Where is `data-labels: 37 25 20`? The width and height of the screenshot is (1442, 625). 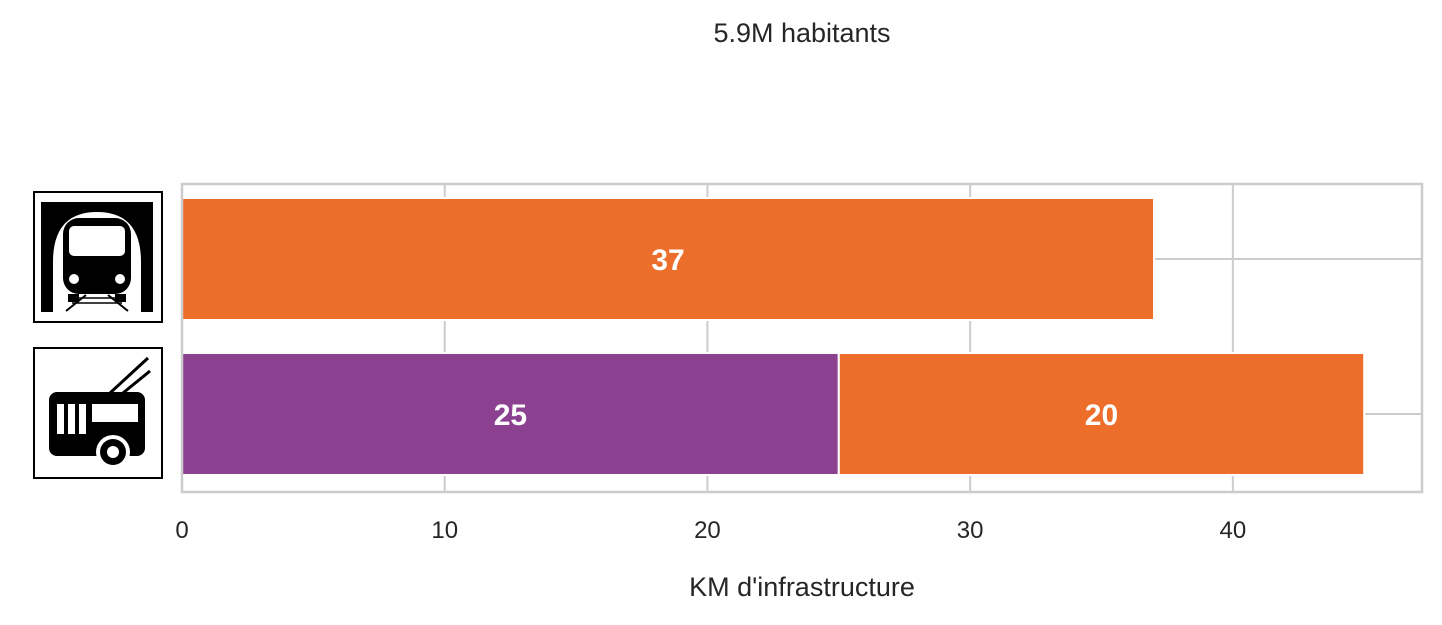
data-labels: 37 25 20 is located at coordinates (806, 338).